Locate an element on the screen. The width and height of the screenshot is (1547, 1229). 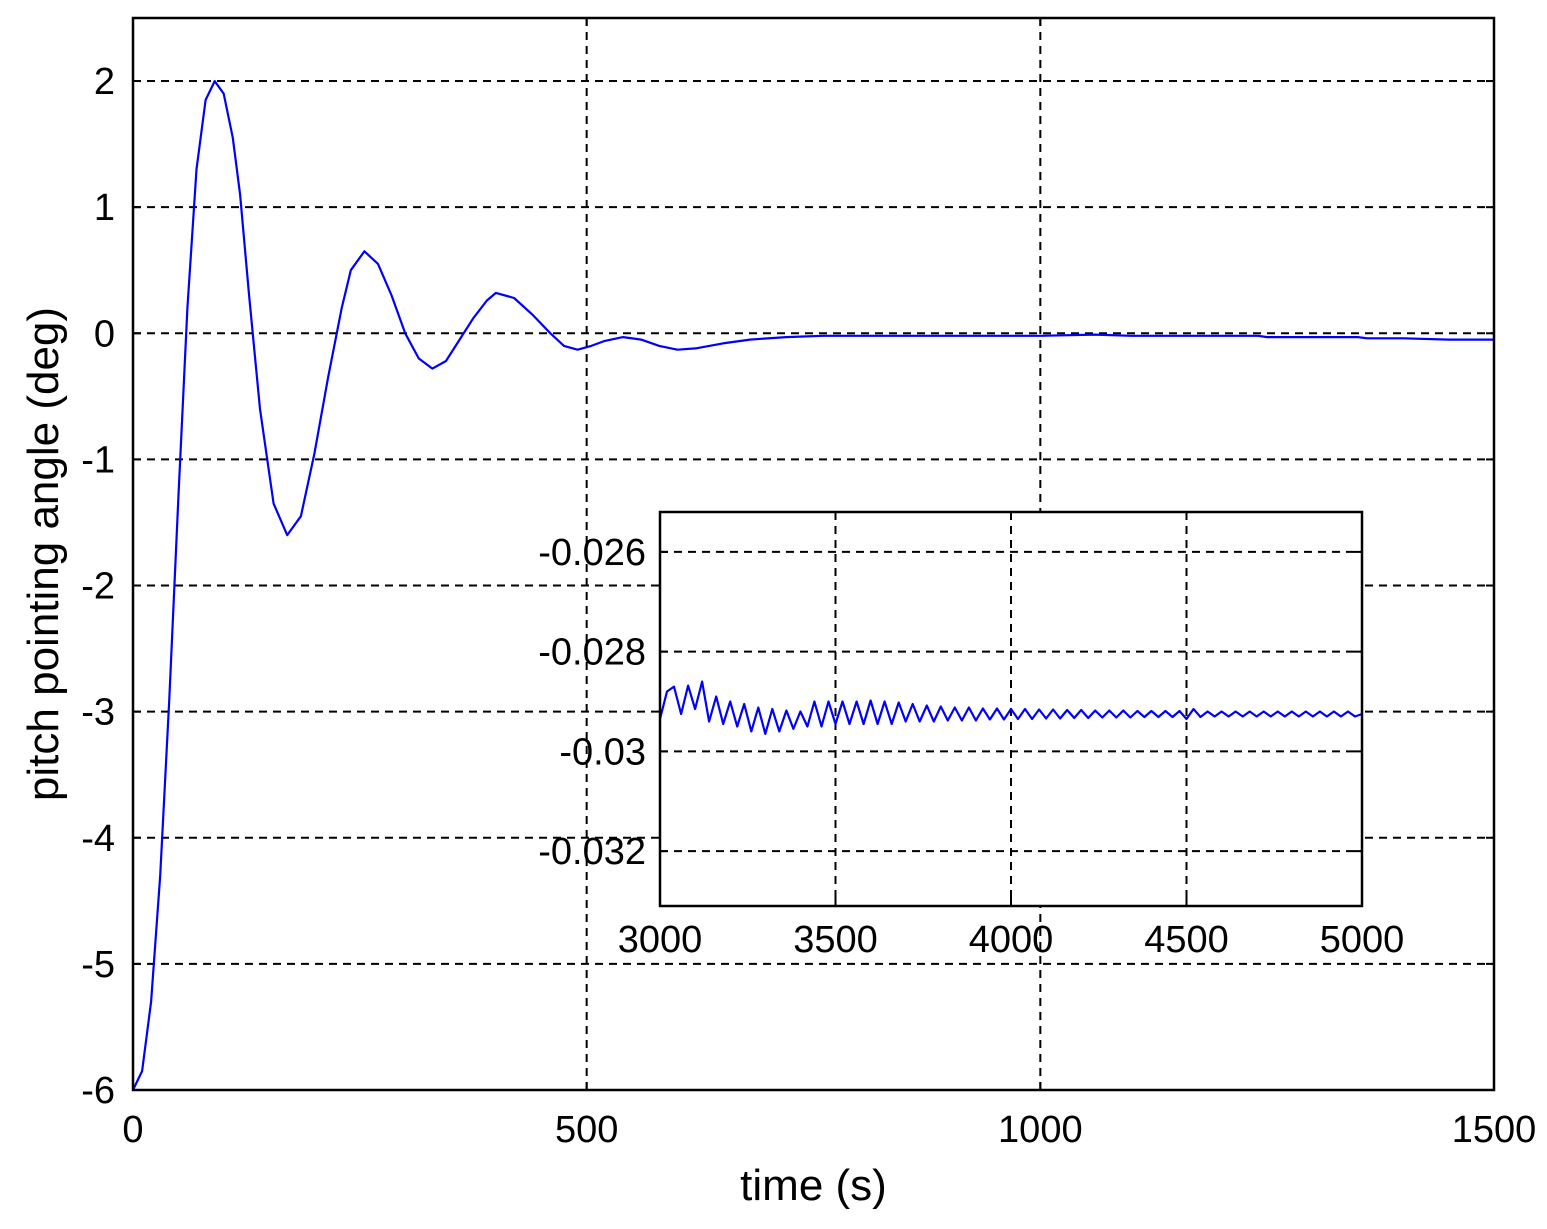
inset-x-tick-label: 3500 is located at coordinates (835, 940).